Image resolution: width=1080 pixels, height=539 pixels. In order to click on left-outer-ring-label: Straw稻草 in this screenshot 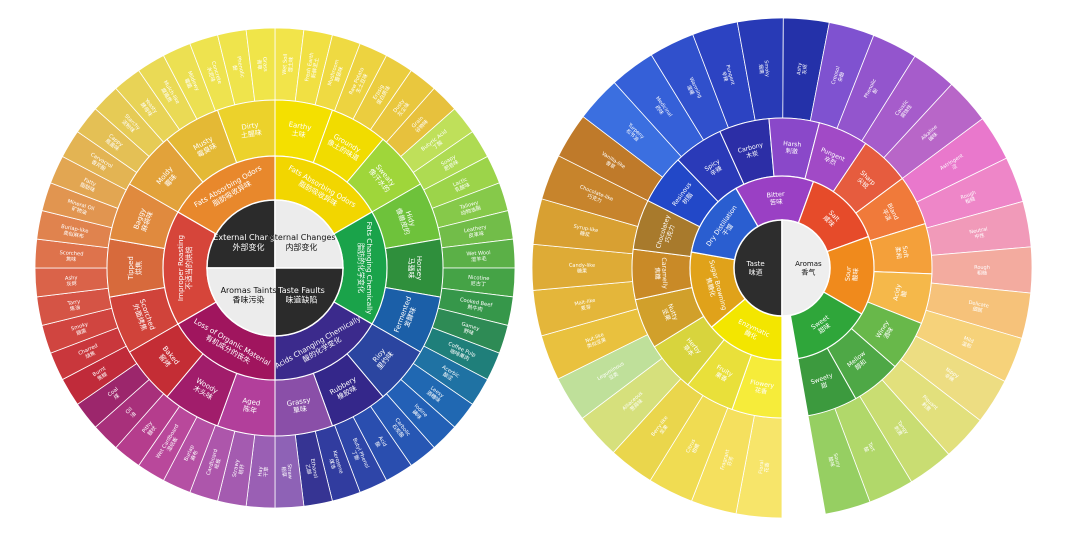, I will do `click(286, 472)`.